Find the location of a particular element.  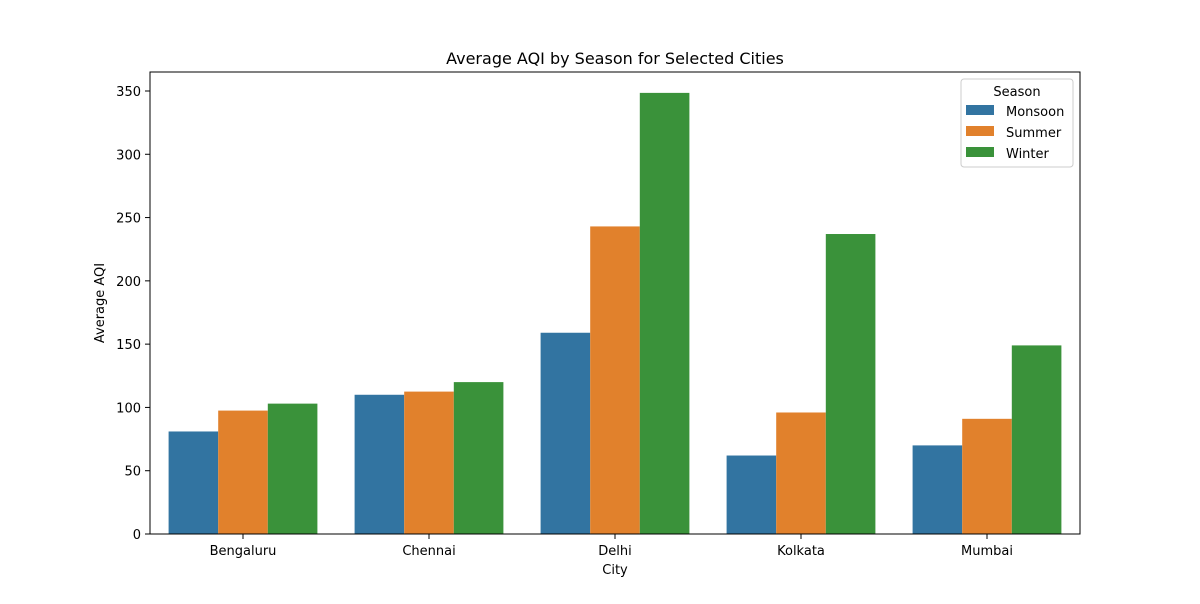

x-axis-label: City is located at coordinates (615, 570).